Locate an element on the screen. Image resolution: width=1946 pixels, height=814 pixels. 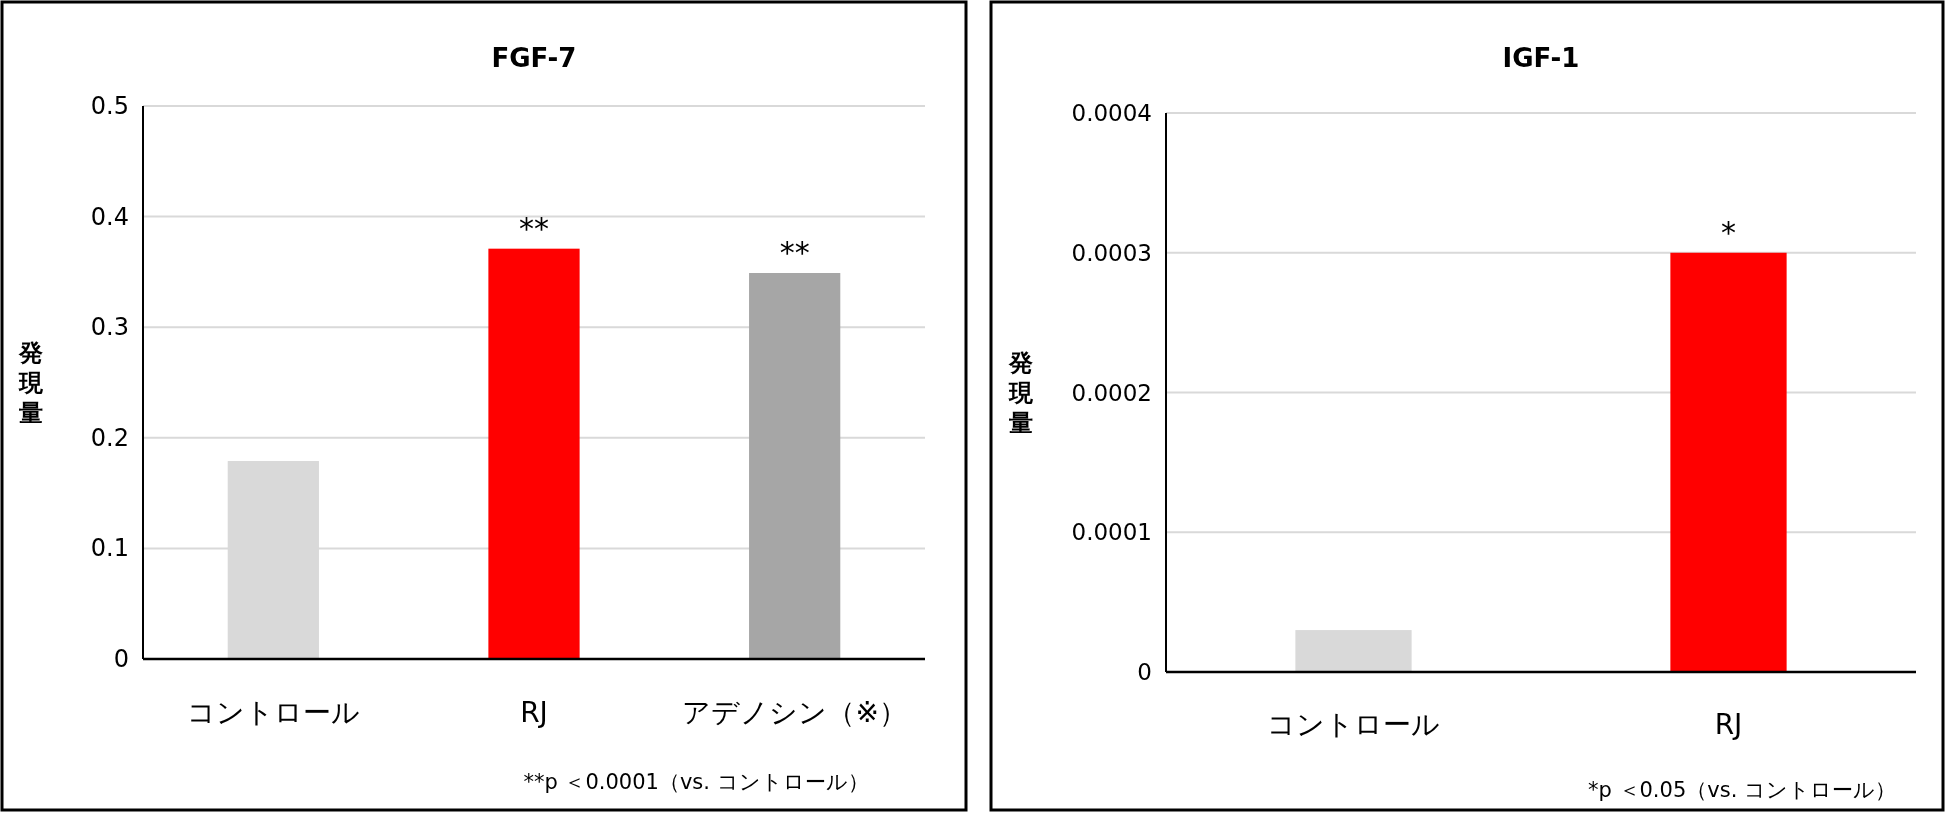
y-tick-label: 0.4 is located at coordinates (109, 216).